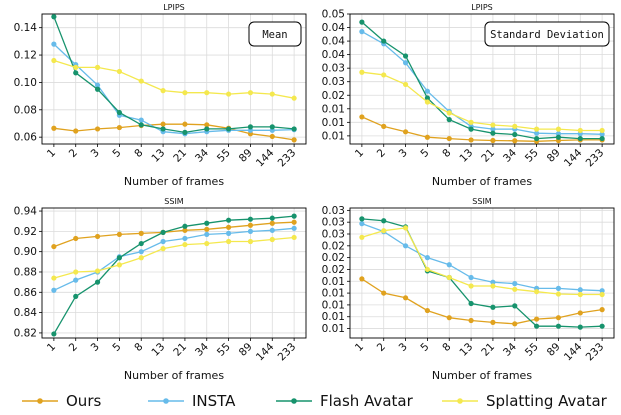  What do you see at coordinates (315, 401) in the screenshot?
I see `legend: Ours INSTA Flash Avatar Splatting Avatar` at bounding box center [315, 401].